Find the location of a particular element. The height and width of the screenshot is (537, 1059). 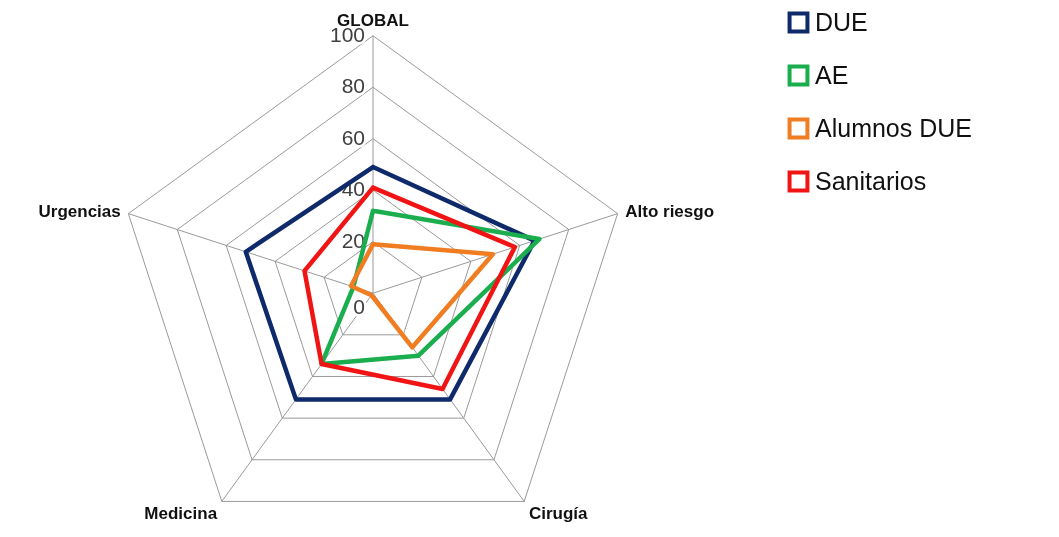

legend-label: DUE is located at coordinates (841, 21).